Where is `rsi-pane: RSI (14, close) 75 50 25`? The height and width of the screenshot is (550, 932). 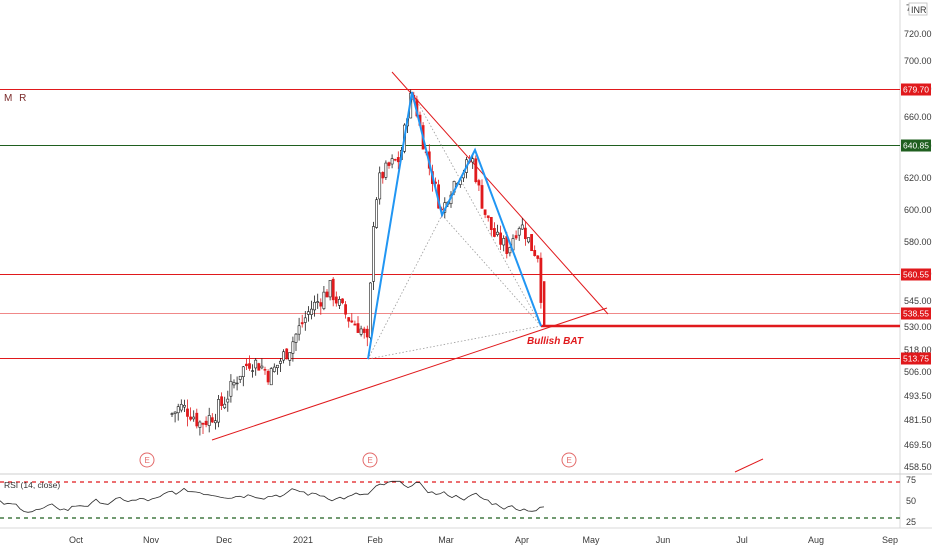 rsi-pane: RSI (14, close) 75 50 25 is located at coordinates (458, 501).